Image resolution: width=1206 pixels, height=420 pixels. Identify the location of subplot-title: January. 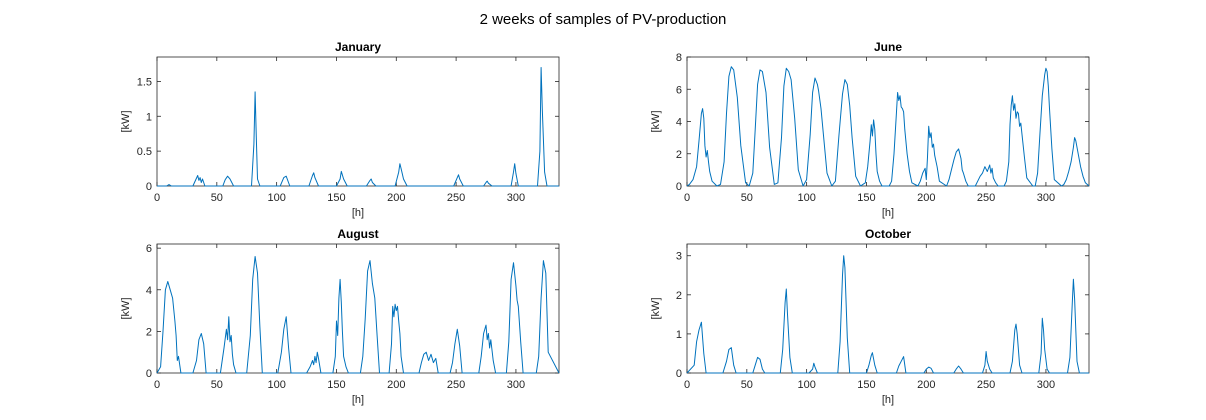
(358, 47).